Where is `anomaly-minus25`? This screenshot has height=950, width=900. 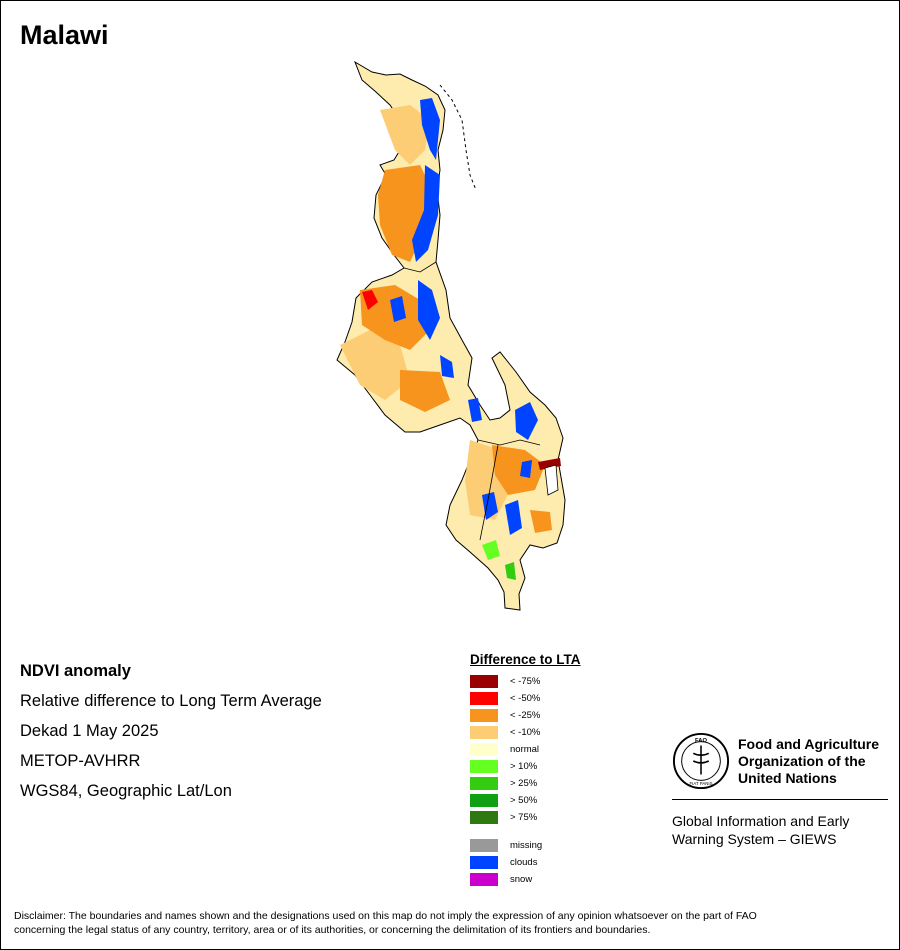 anomaly-minus25 is located at coordinates (456, 349).